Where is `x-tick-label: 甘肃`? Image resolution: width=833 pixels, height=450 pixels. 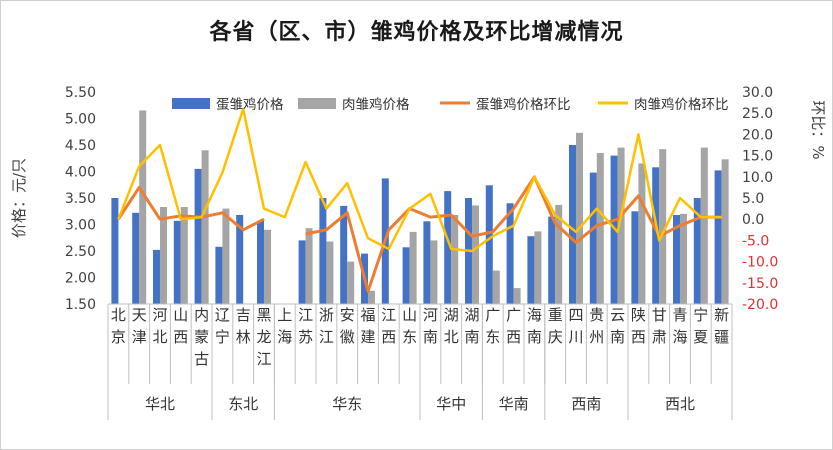 x-tick-label: 甘肃 is located at coordinates (659, 326).